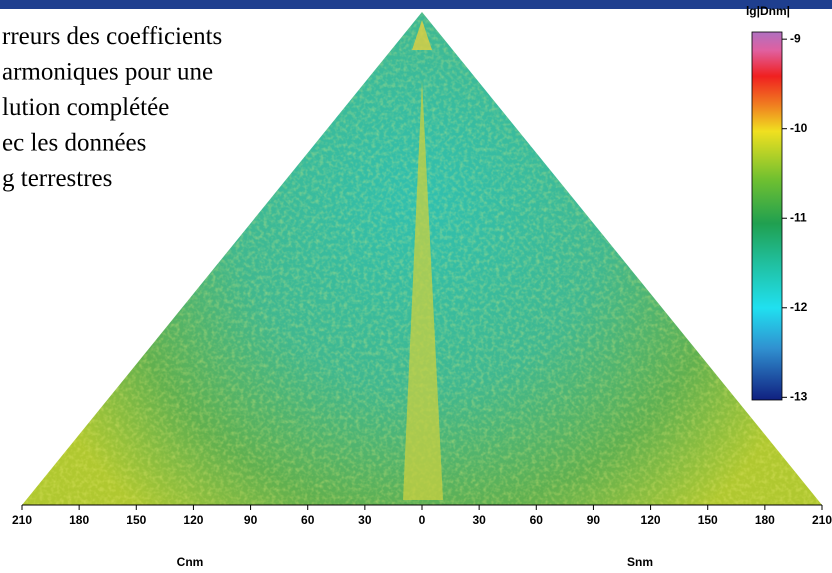 The height and width of the screenshot is (573, 832). I want to click on colorbar-frame, so click(767, 216).